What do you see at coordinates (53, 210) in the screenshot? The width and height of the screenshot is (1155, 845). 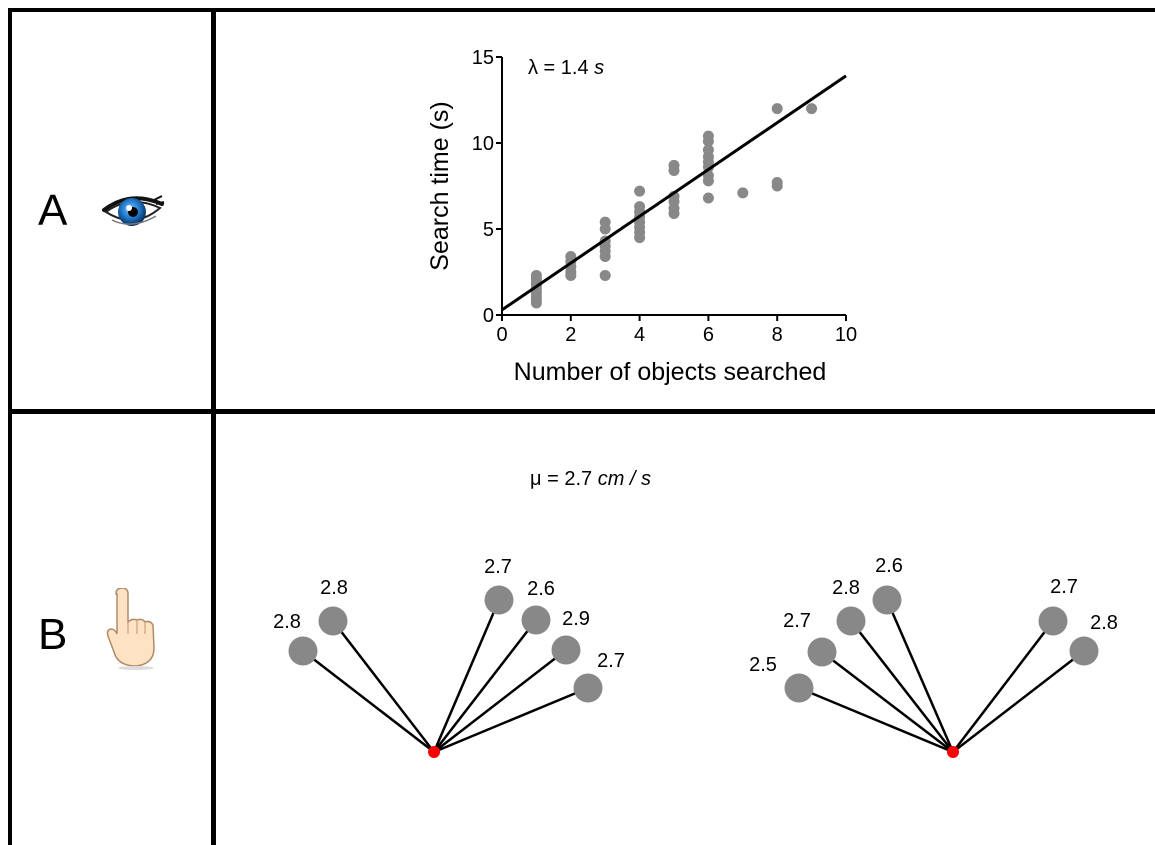 I see `row-a-label: A` at bounding box center [53, 210].